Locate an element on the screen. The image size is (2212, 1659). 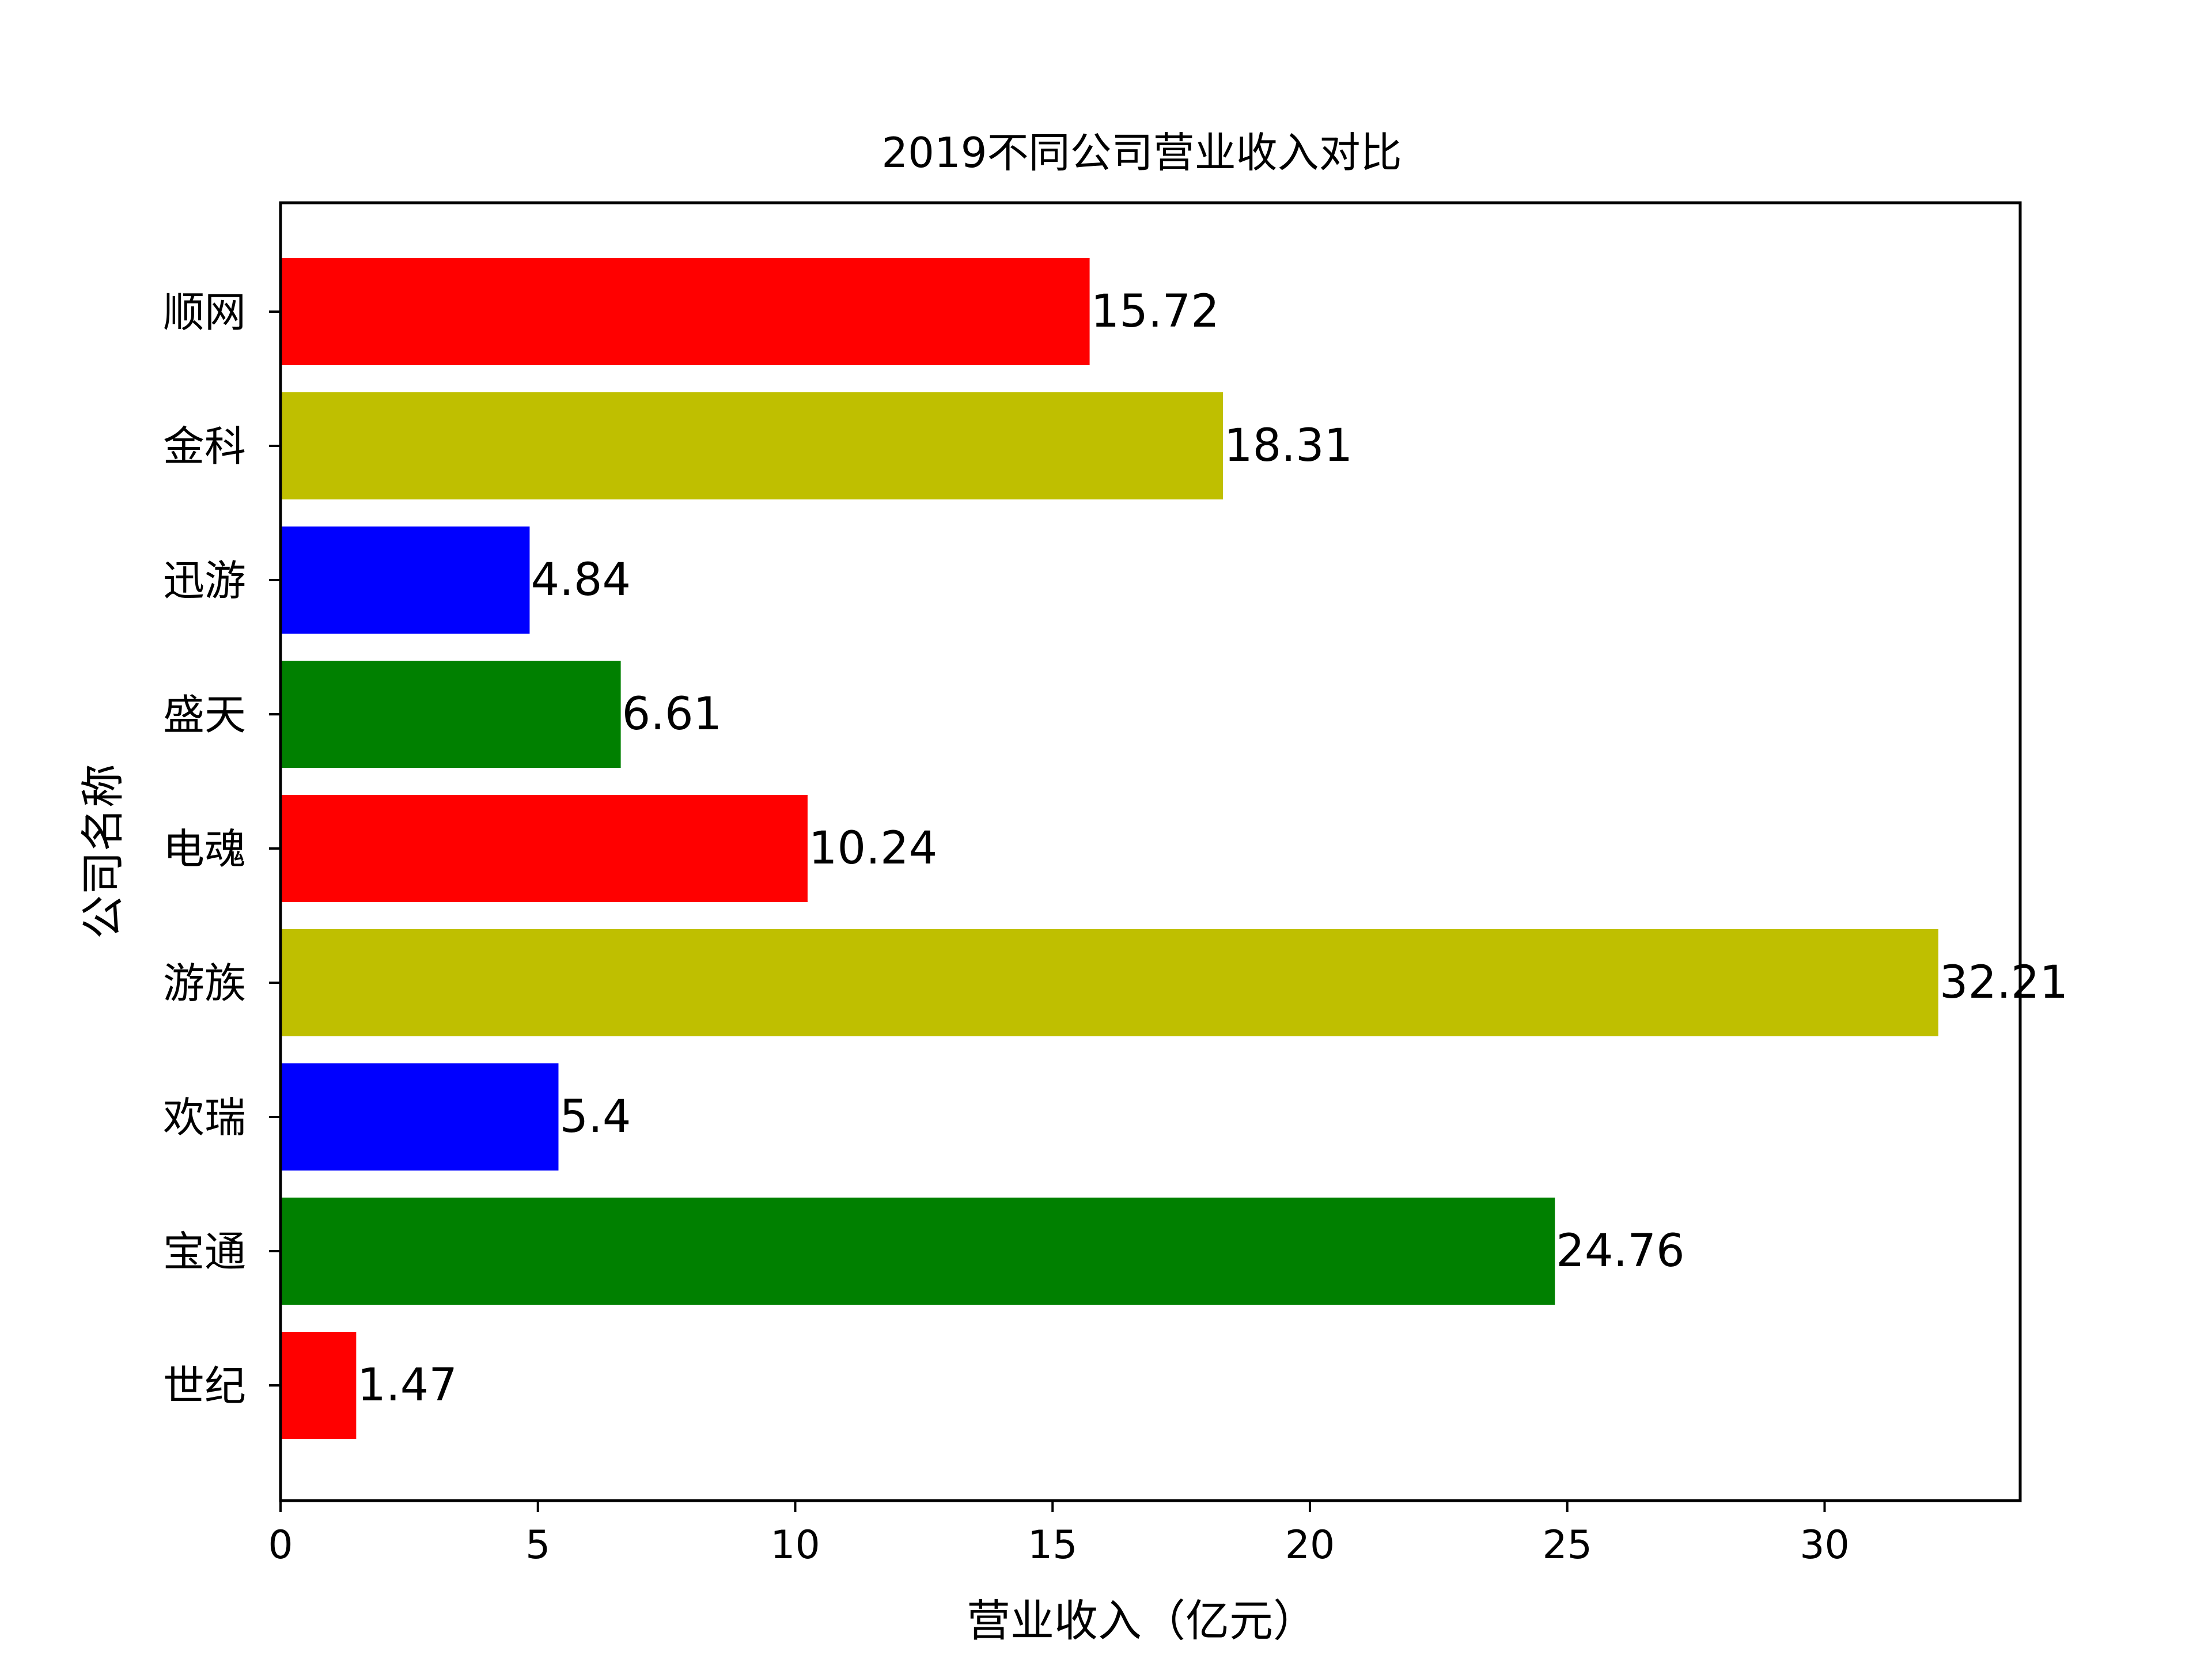
y-tick-label-2: 宝通 is located at coordinates (204, 1252).